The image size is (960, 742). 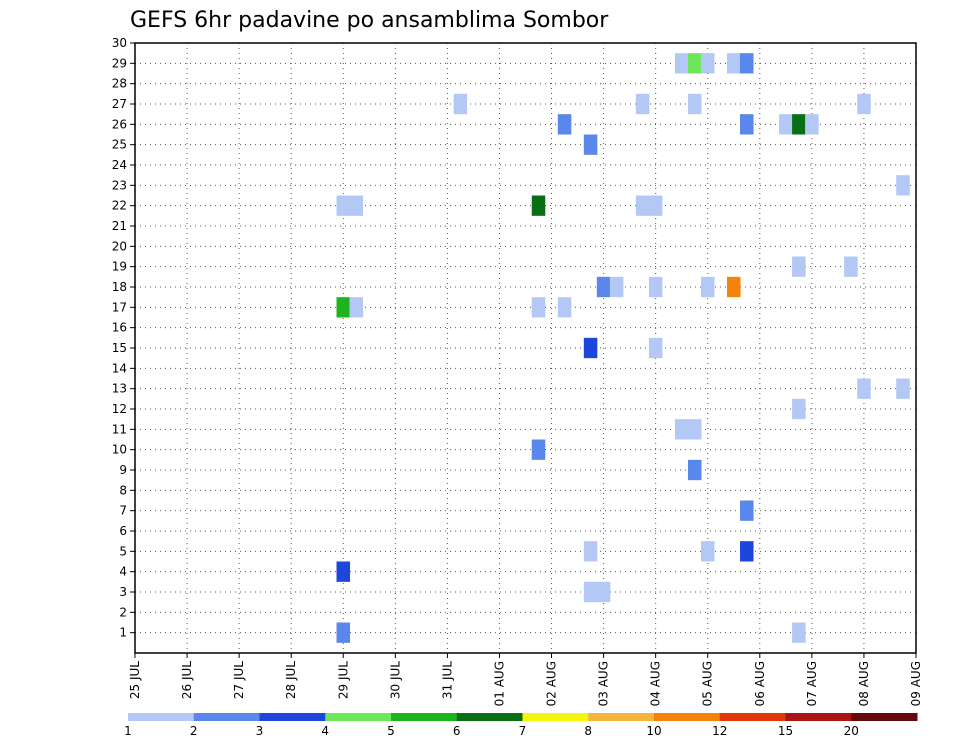 What do you see at coordinates (119, 84) in the screenshot?
I see `y-tick-label: 28` at bounding box center [119, 84].